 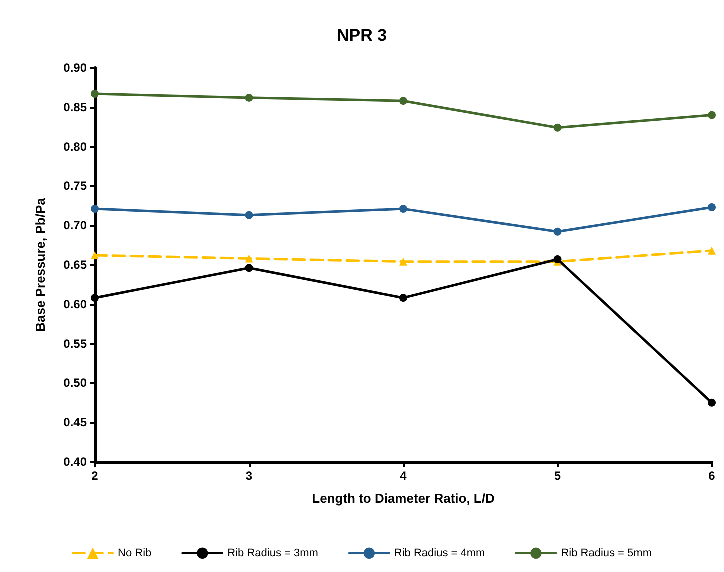 What do you see at coordinates (76, 343) in the screenshot?
I see `y-tick-label: 0.55` at bounding box center [76, 343].